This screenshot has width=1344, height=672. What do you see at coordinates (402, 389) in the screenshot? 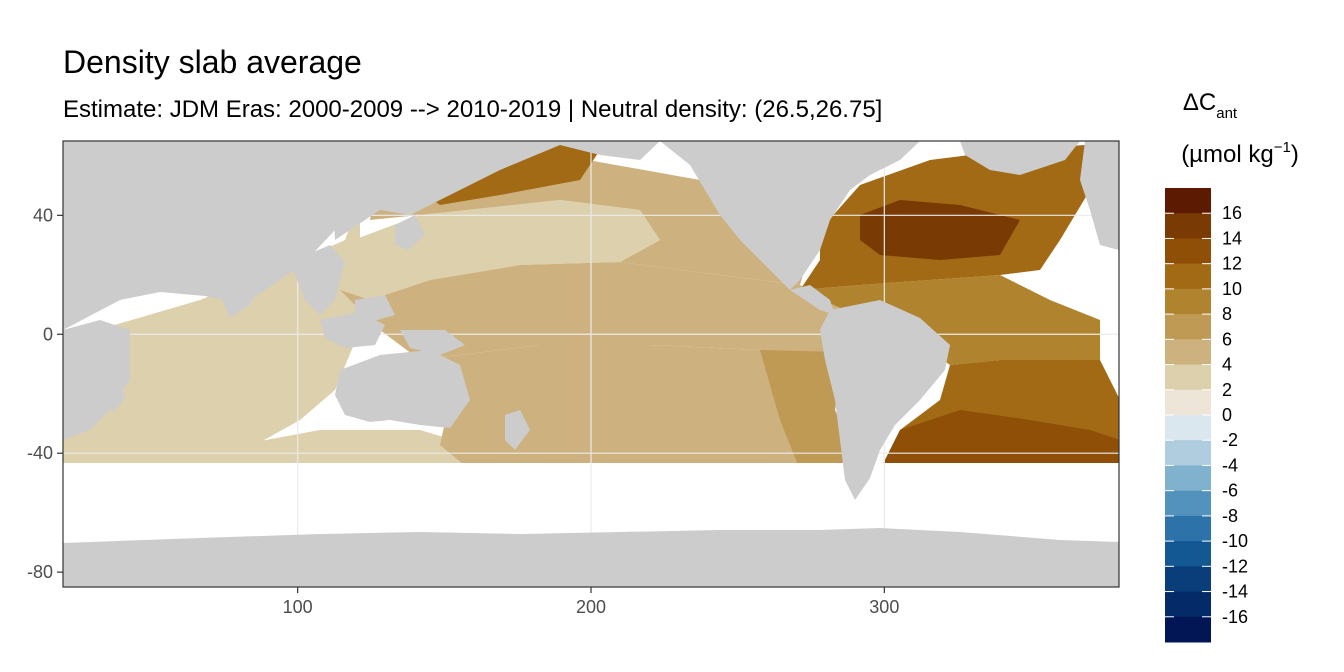
I see `land-australia` at bounding box center [402, 389].